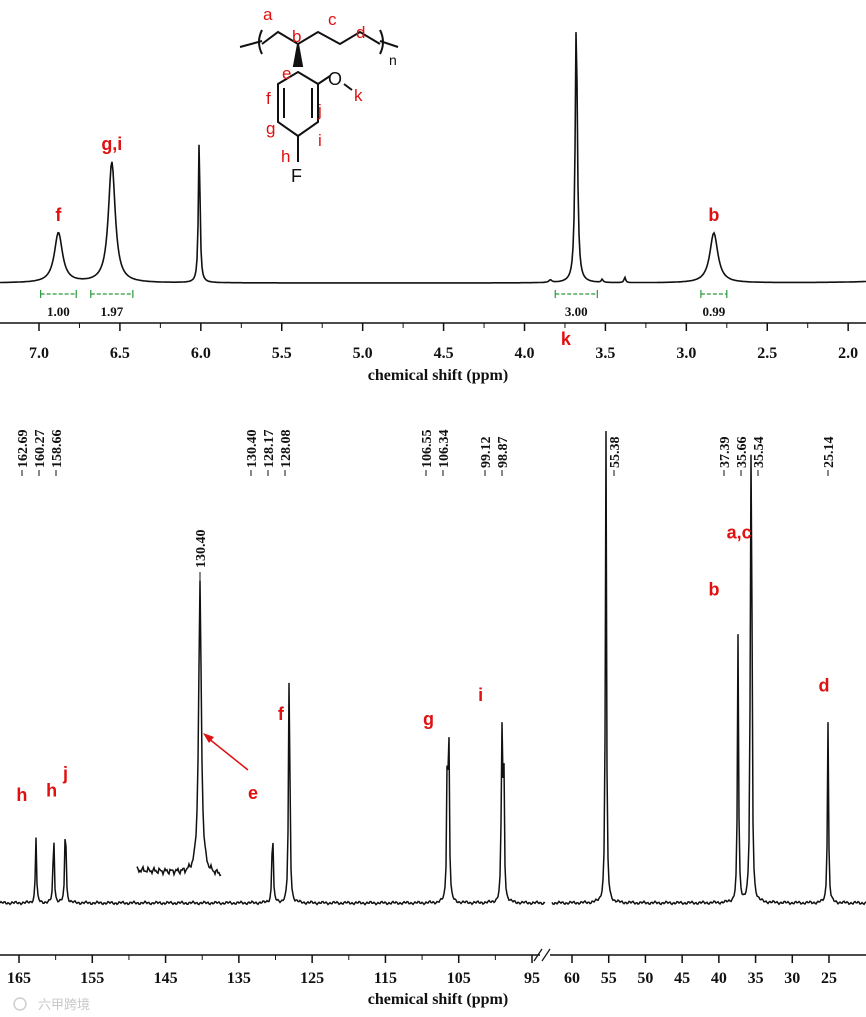  What do you see at coordinates (285, 156) in the screenshot?
I see `structure-letter-h: h` at bounding box center [285, 156].